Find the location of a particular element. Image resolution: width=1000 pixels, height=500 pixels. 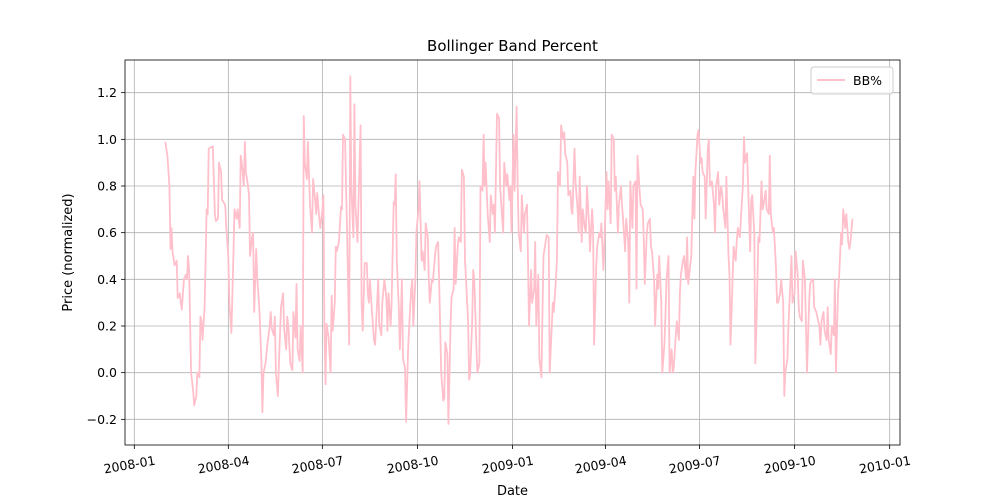

y-tick-label: 0.2 is located at coordinates (107, 326).